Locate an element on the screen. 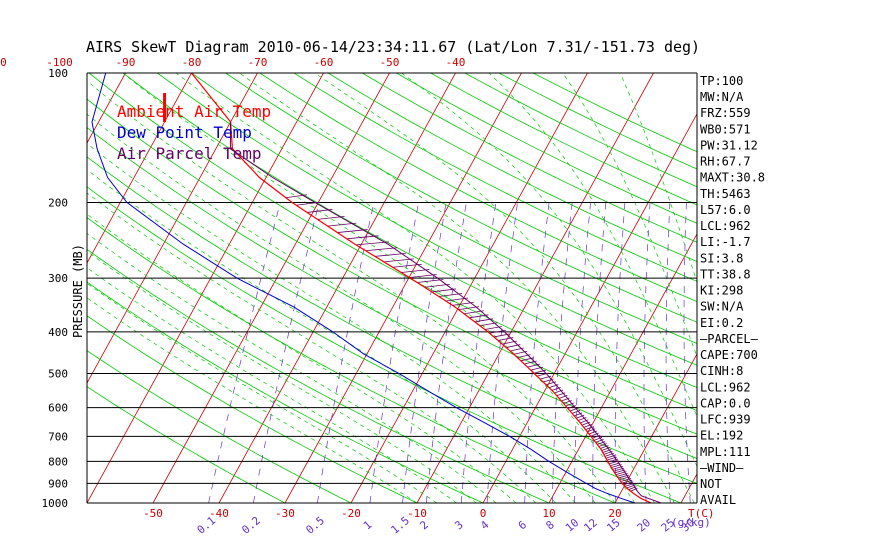  index-entry: SI:3.8 is located at coordinates (721, 258).